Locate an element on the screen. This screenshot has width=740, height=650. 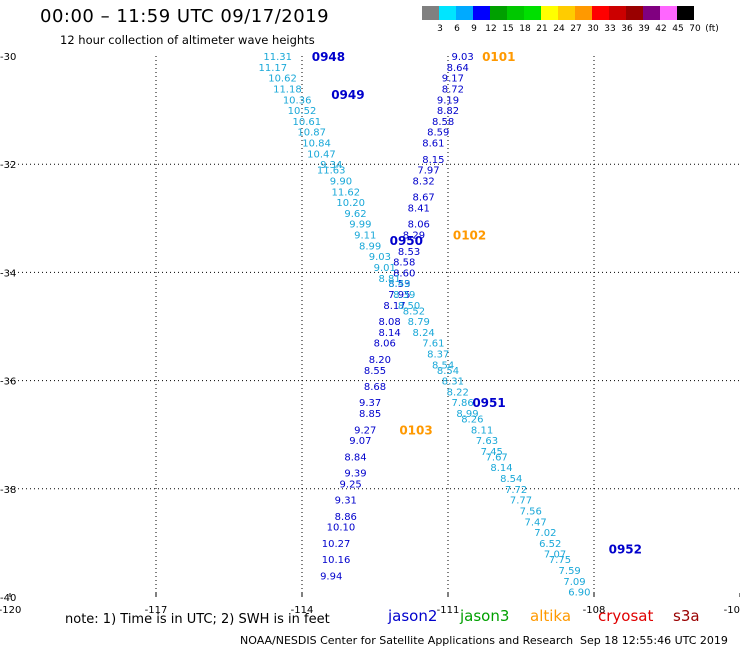
swh-value-jason2: 8.32 is located at coordinates (424, 181).